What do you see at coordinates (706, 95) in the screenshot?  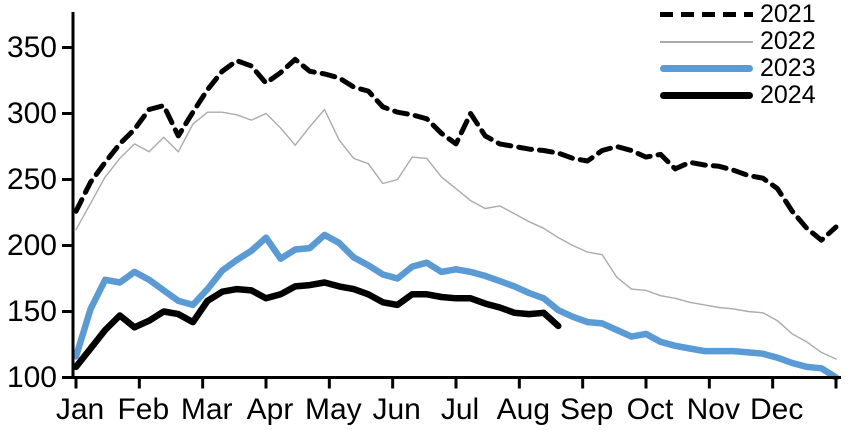 I see `legend-line-thick-black-icon` at bounding box center [706, 95].